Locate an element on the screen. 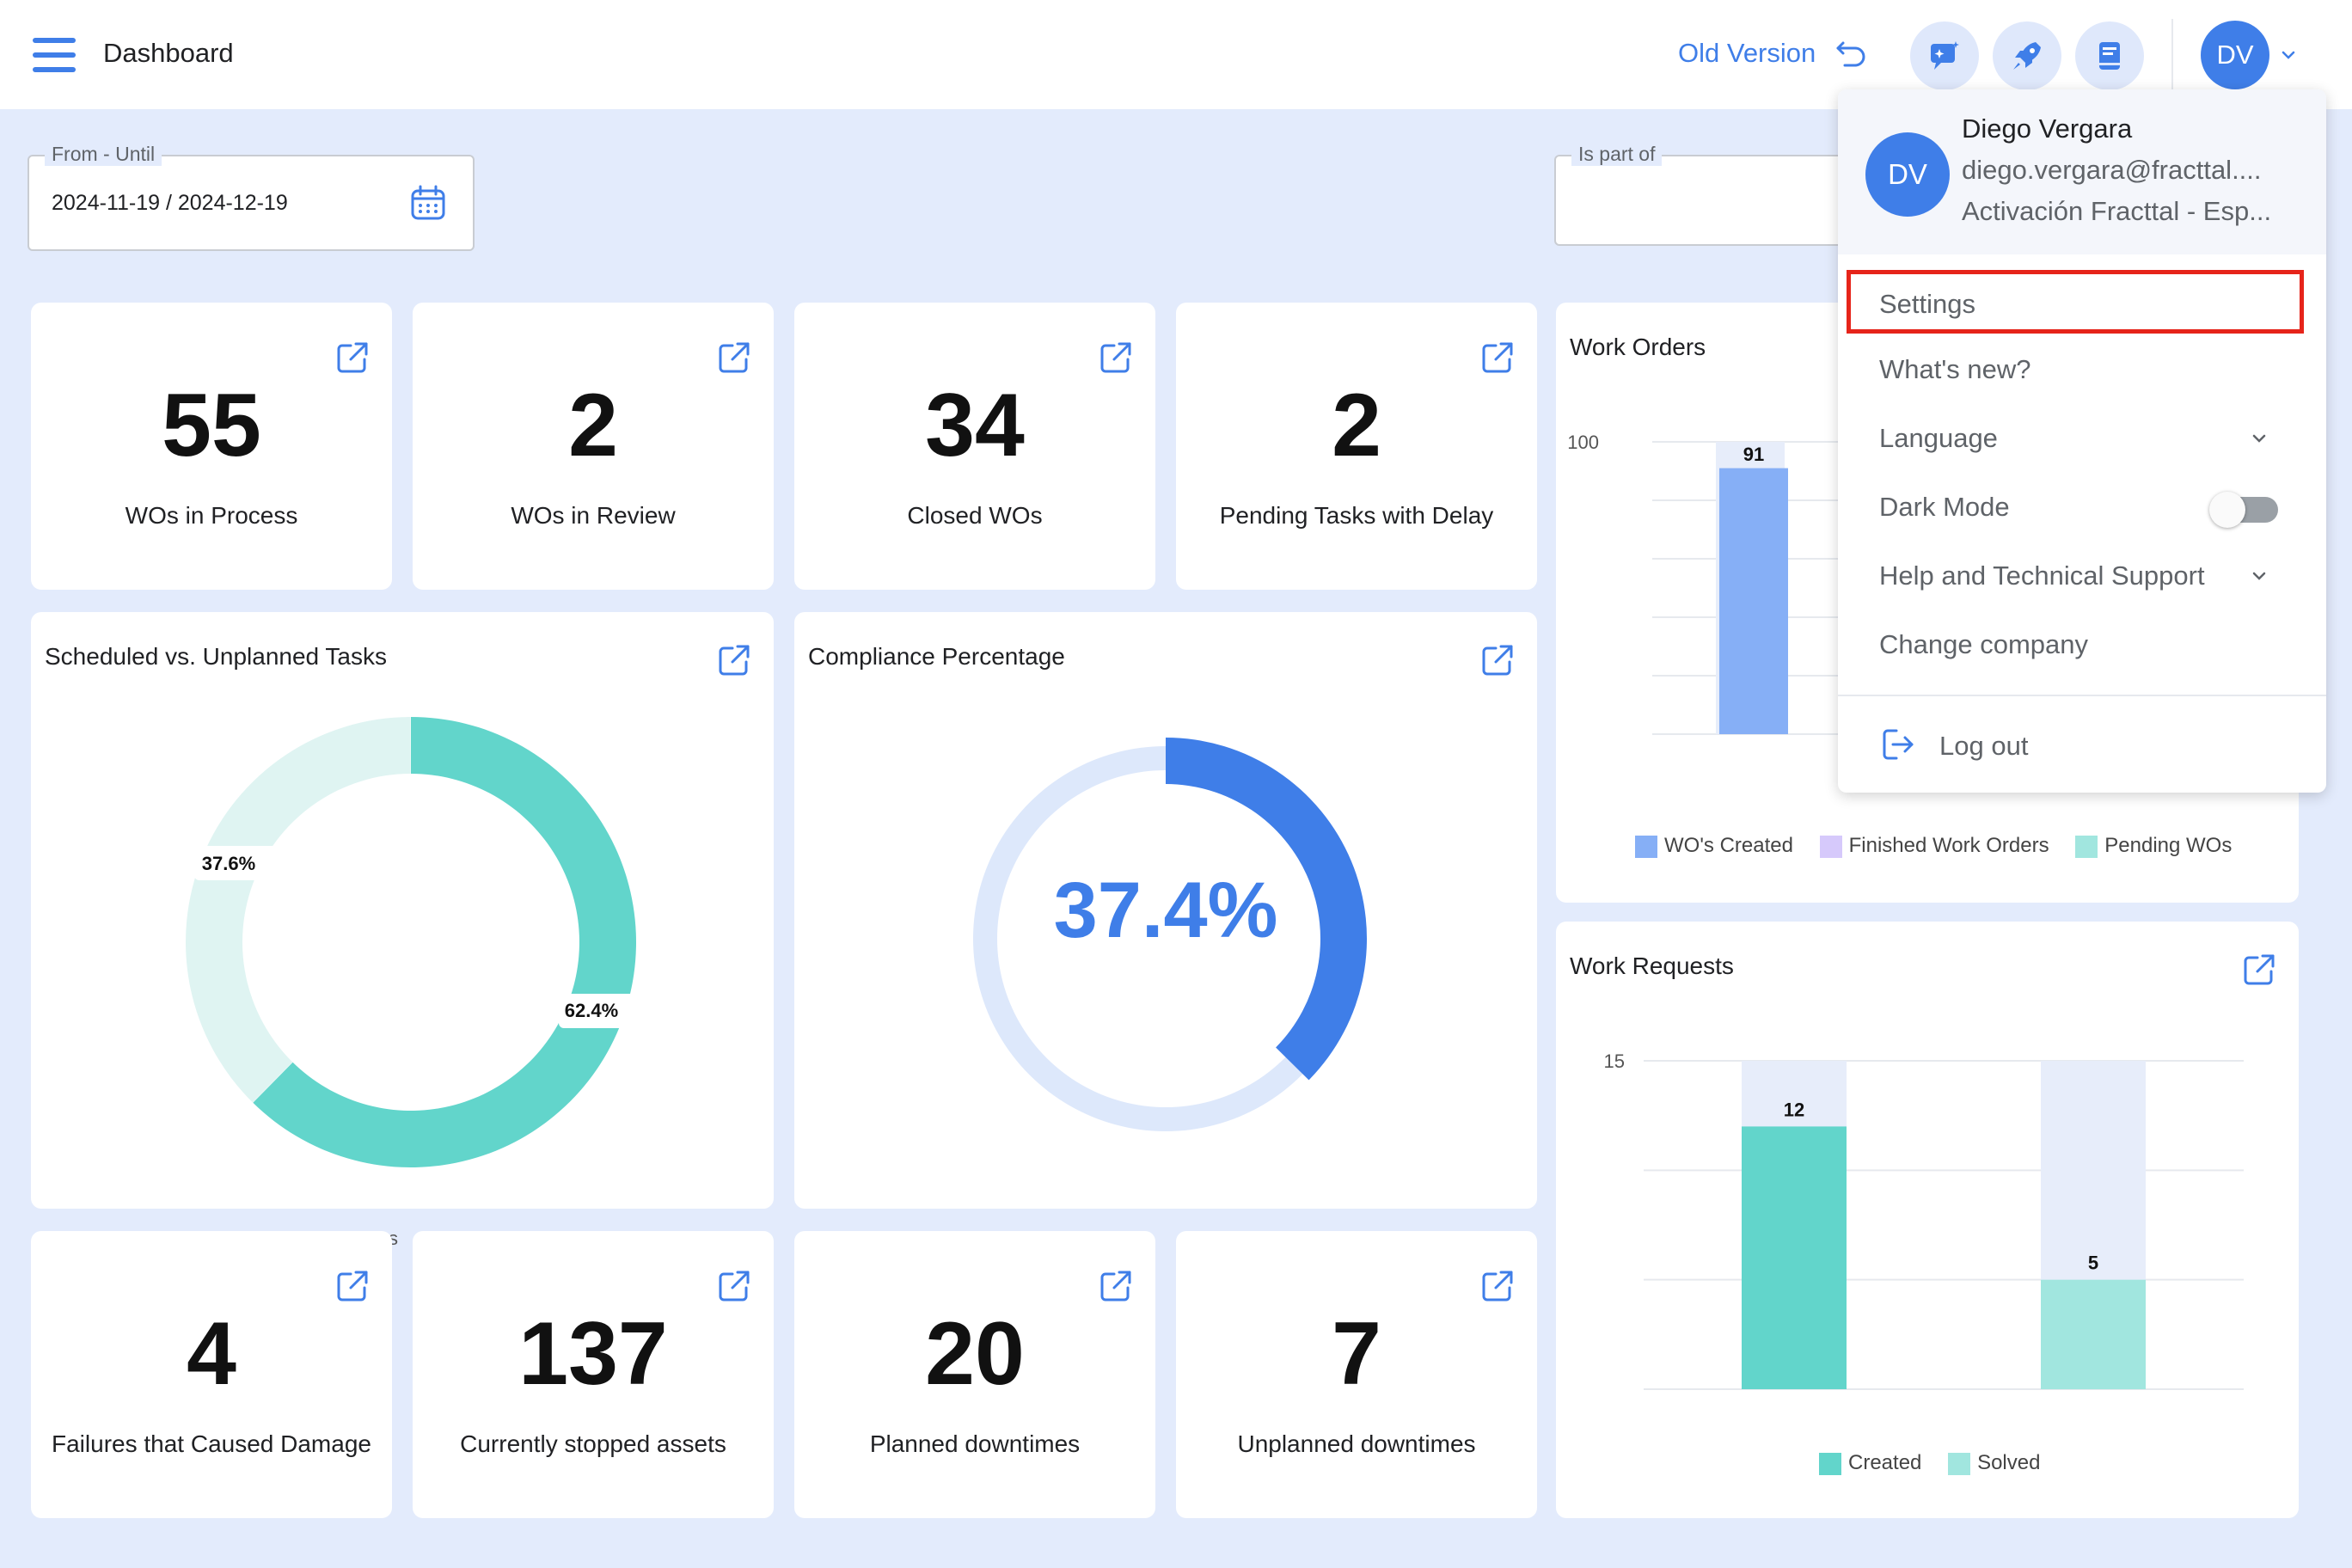  kpi-card-planned-downtimes: 20 Planned downtimes is located at coordinates (974, 1374).